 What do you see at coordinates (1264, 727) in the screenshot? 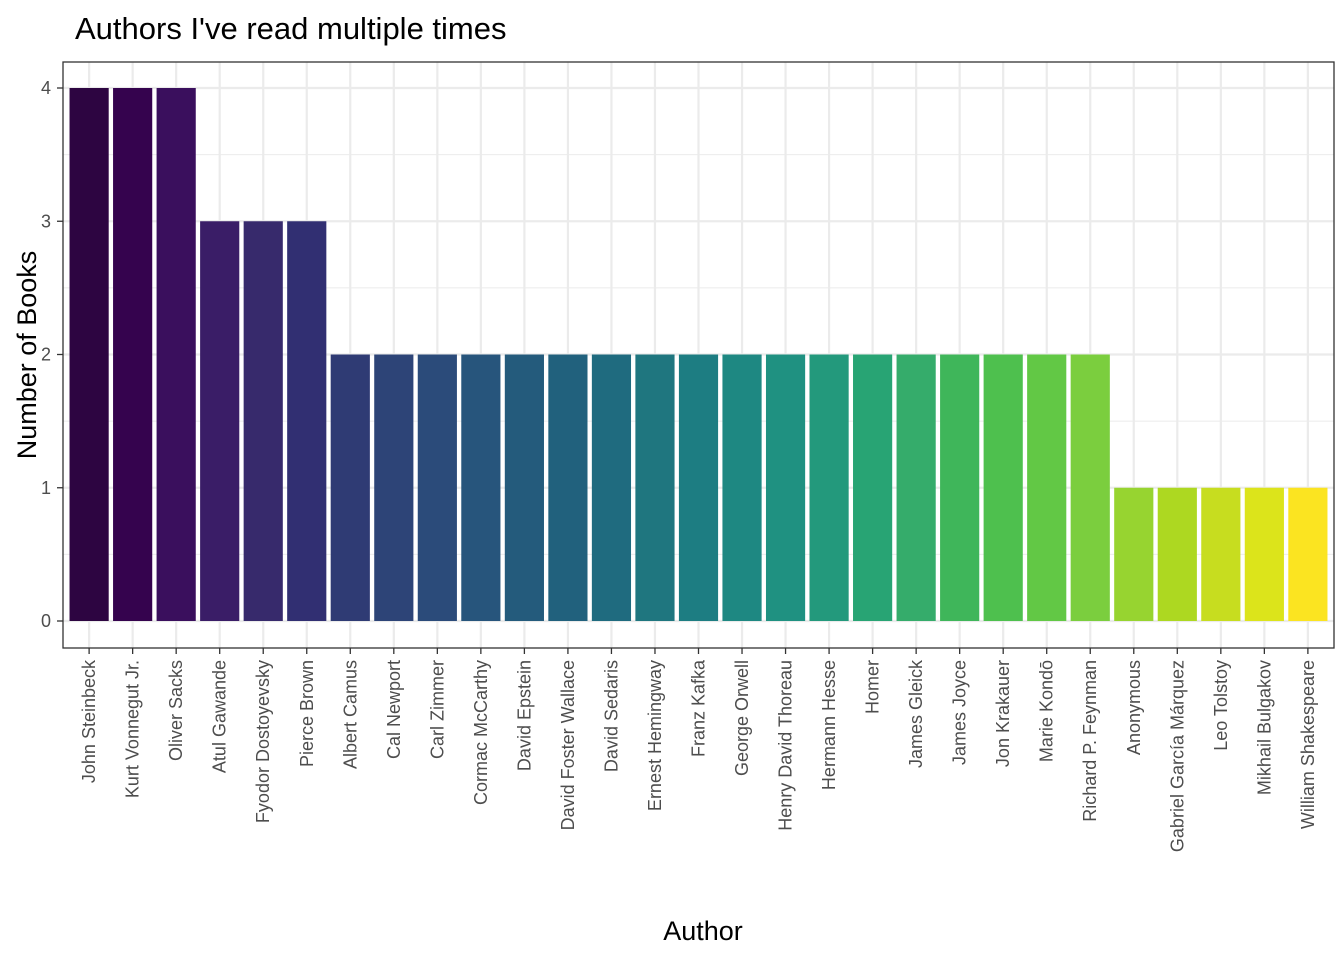
I see `x-tick-label: Mikhail Bulgakov` at bounding box center [1264, 727].